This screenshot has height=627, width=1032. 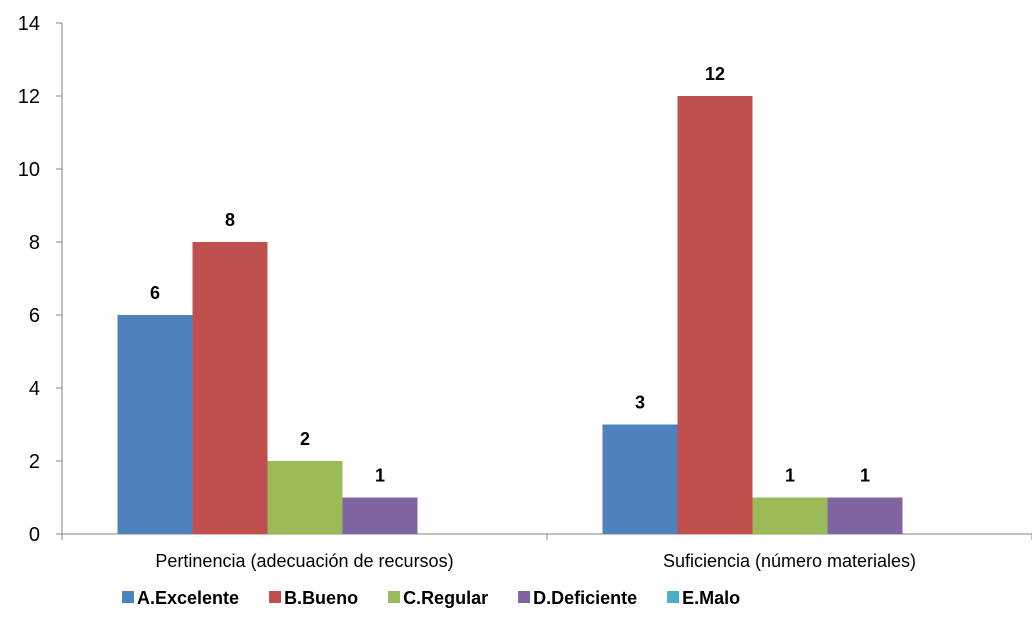 What do you see at coordinates (34, 389) in the screenshot?
I see `y-tick-label: 4` at bounding box center [34, 389].